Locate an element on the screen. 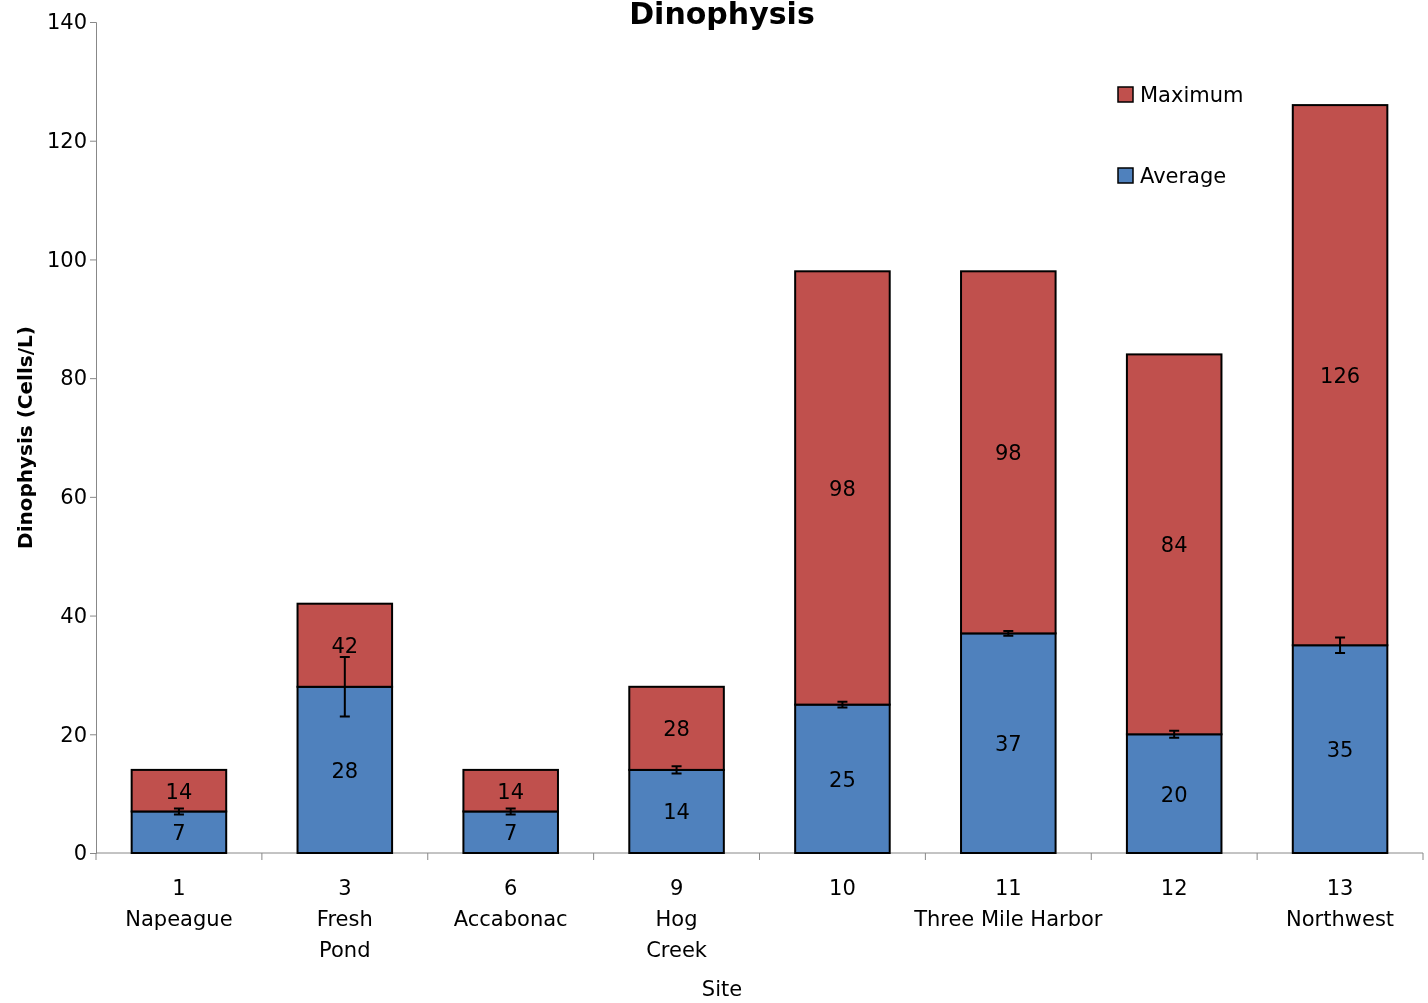 Image resolution: width=1428 pixels, height=1003 pixels. legend-label: Maximum is located at coordinates (1192, 95).